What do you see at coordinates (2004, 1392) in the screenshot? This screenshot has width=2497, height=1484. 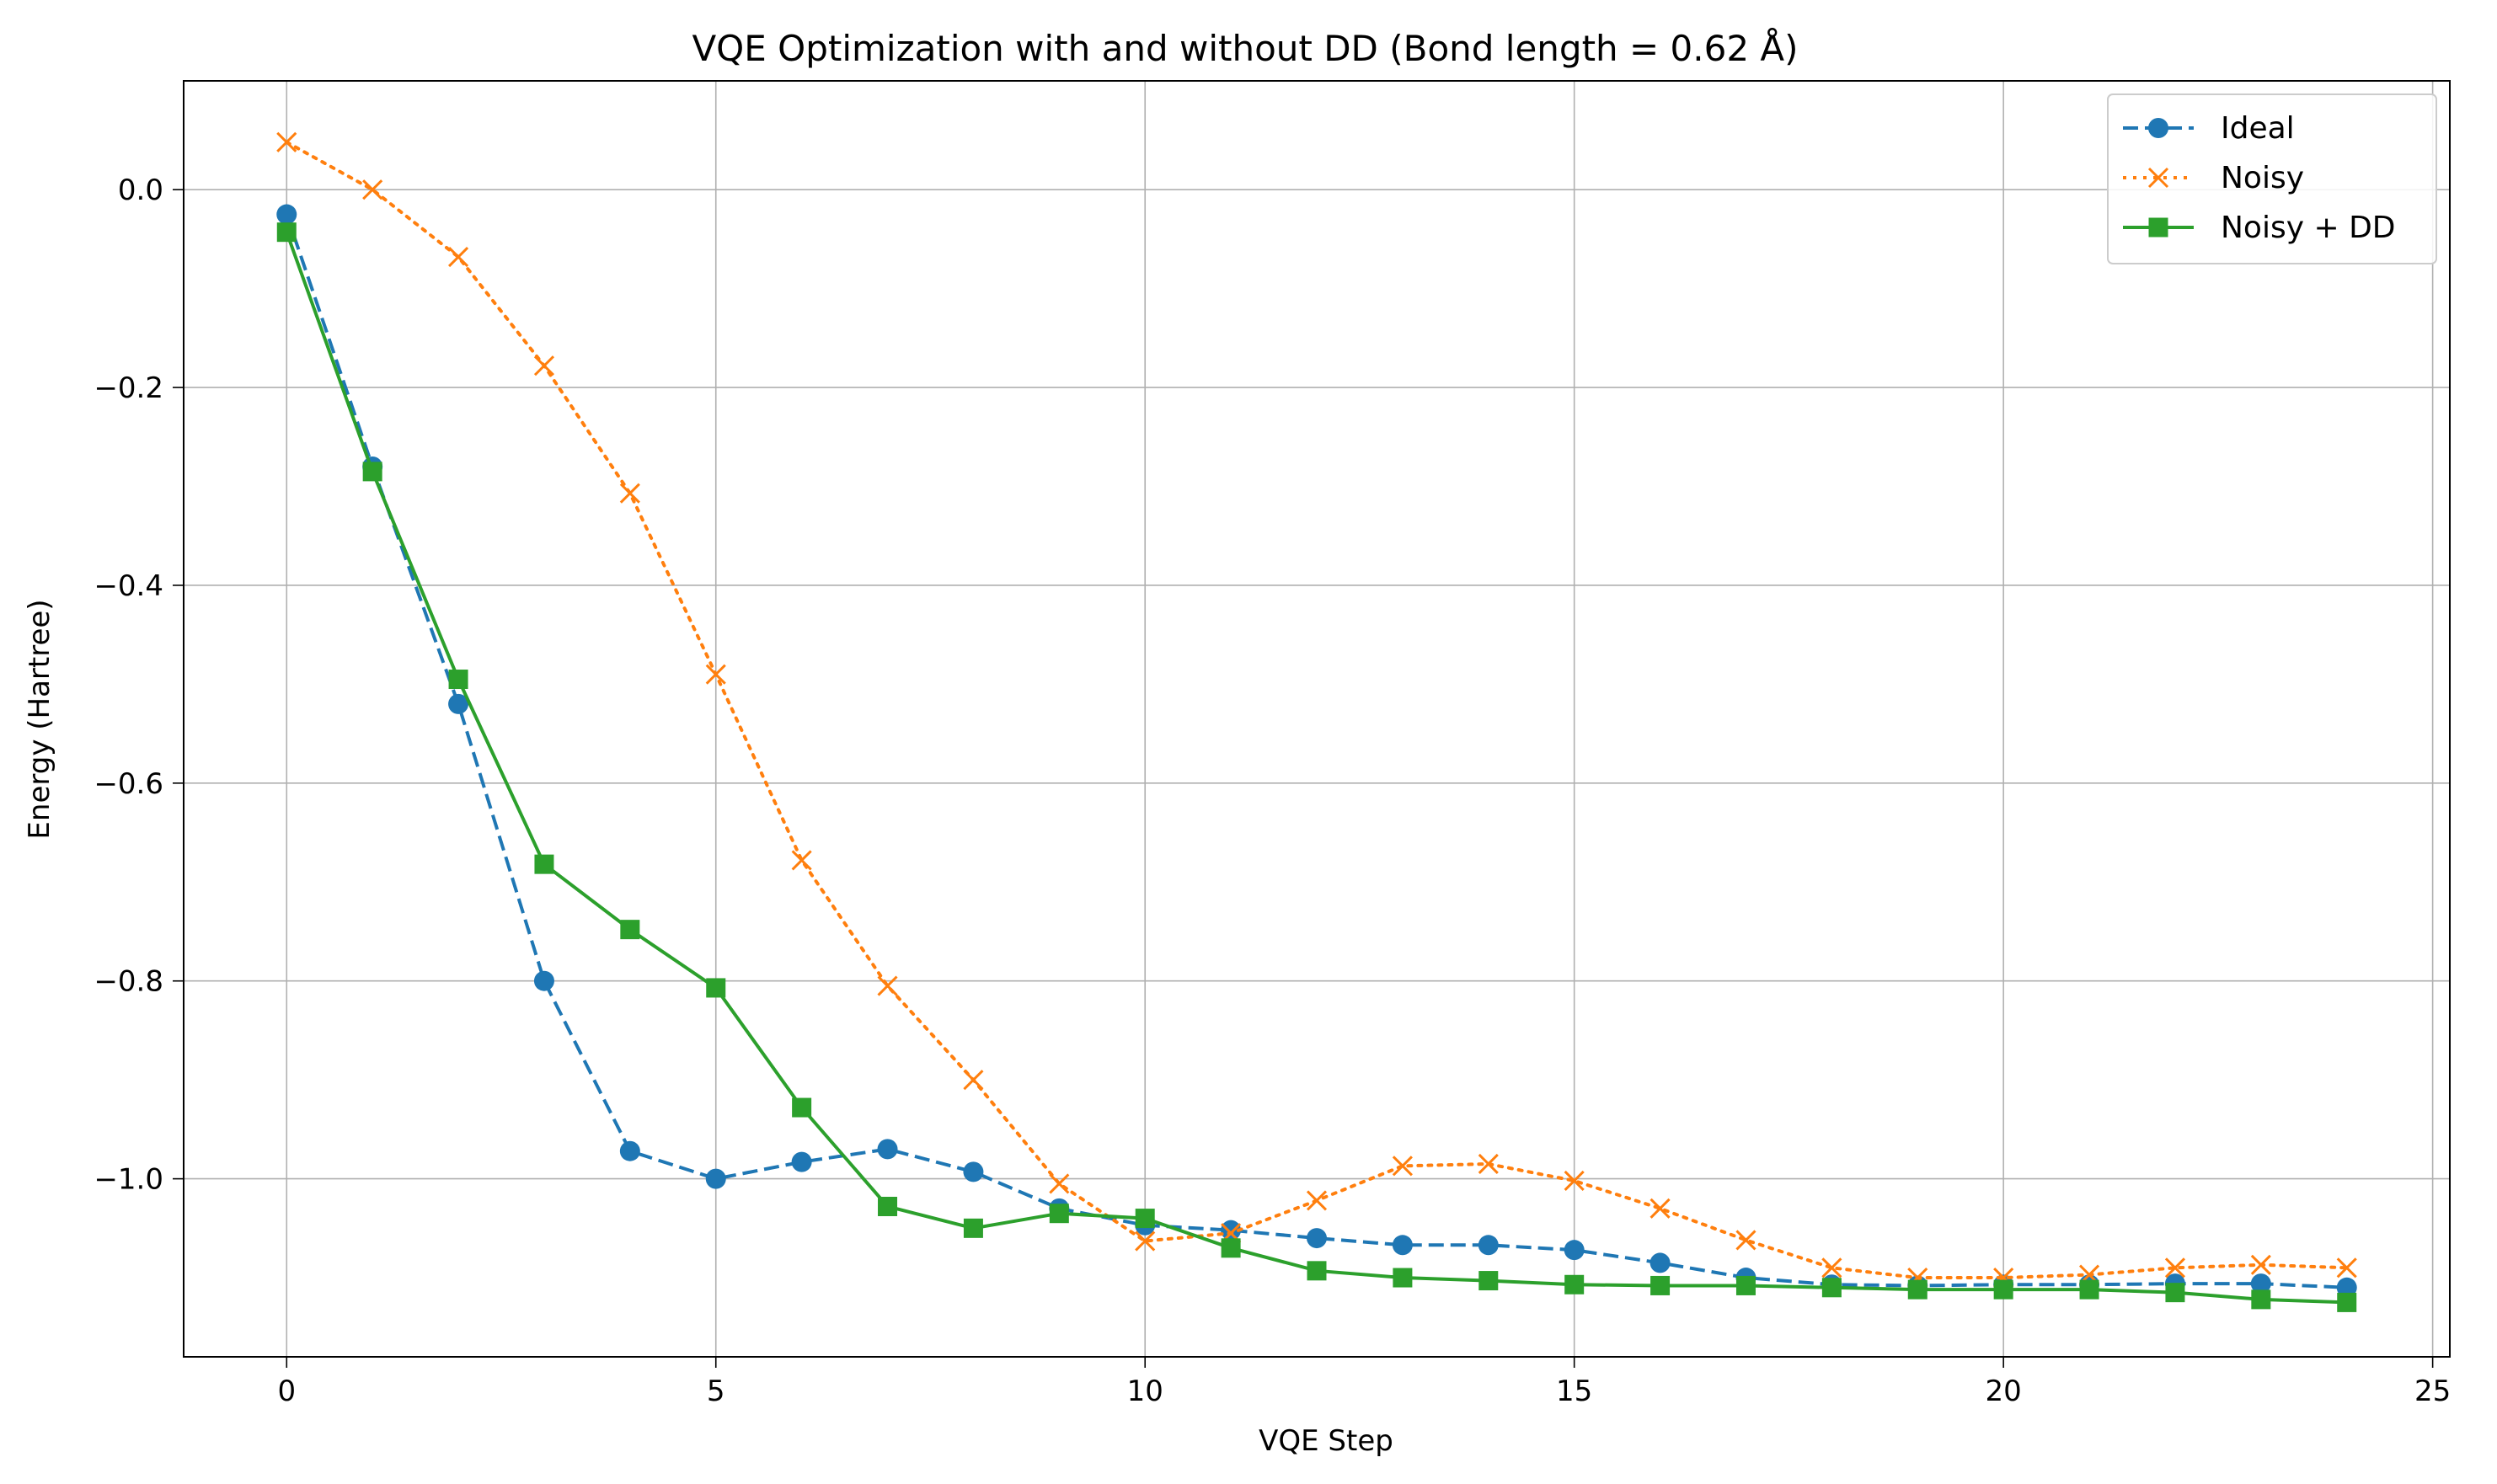 I see `x-tick-label: 20` at bounding box center [2004, 1392].